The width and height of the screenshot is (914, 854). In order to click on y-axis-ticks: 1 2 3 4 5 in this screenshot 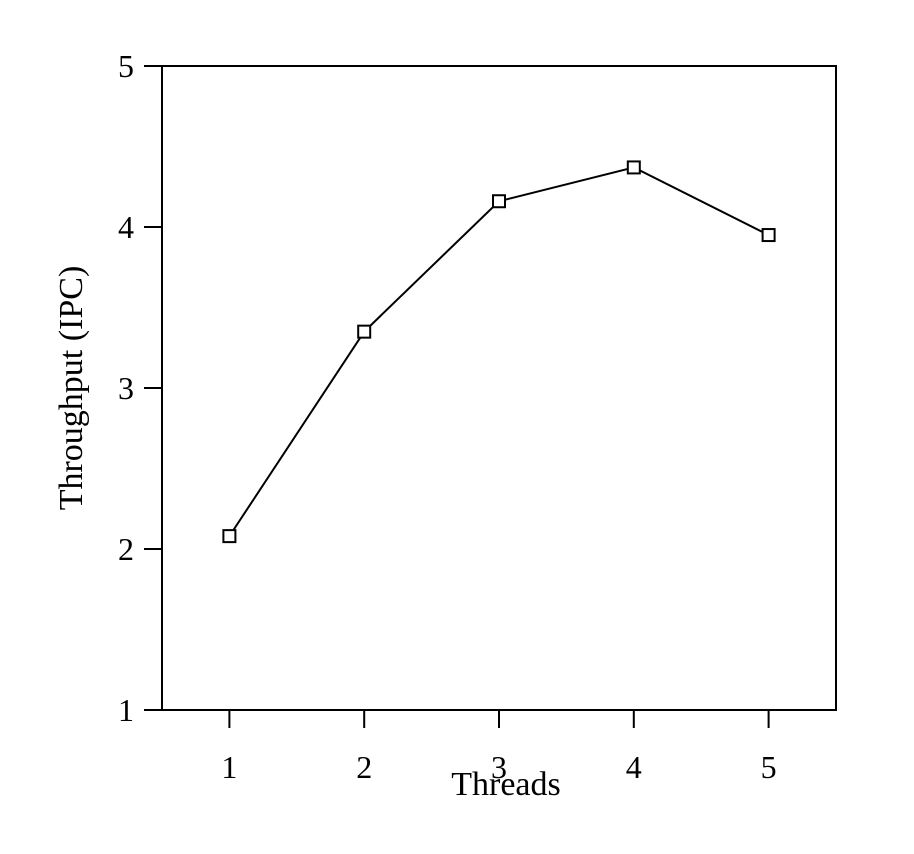, I will do `click(140, 388)`.